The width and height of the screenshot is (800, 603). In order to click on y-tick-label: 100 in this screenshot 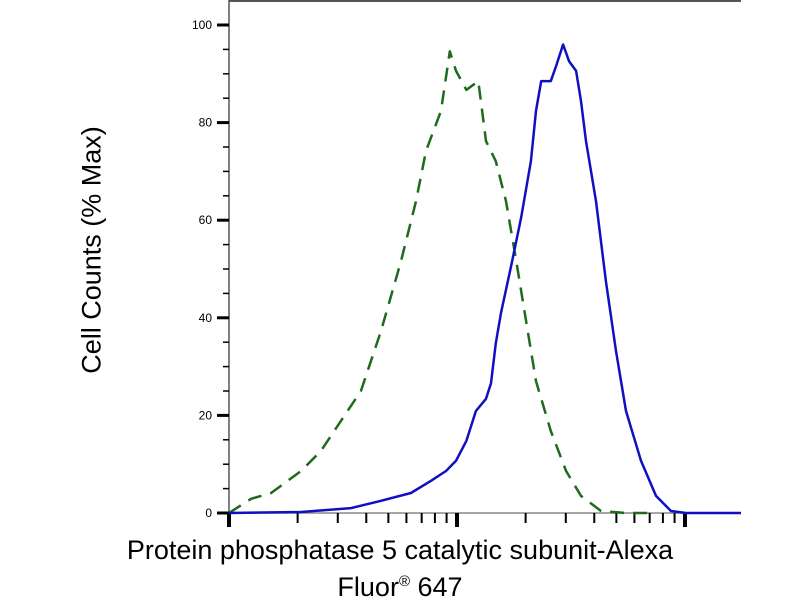, I will do `click(202, 25)`.